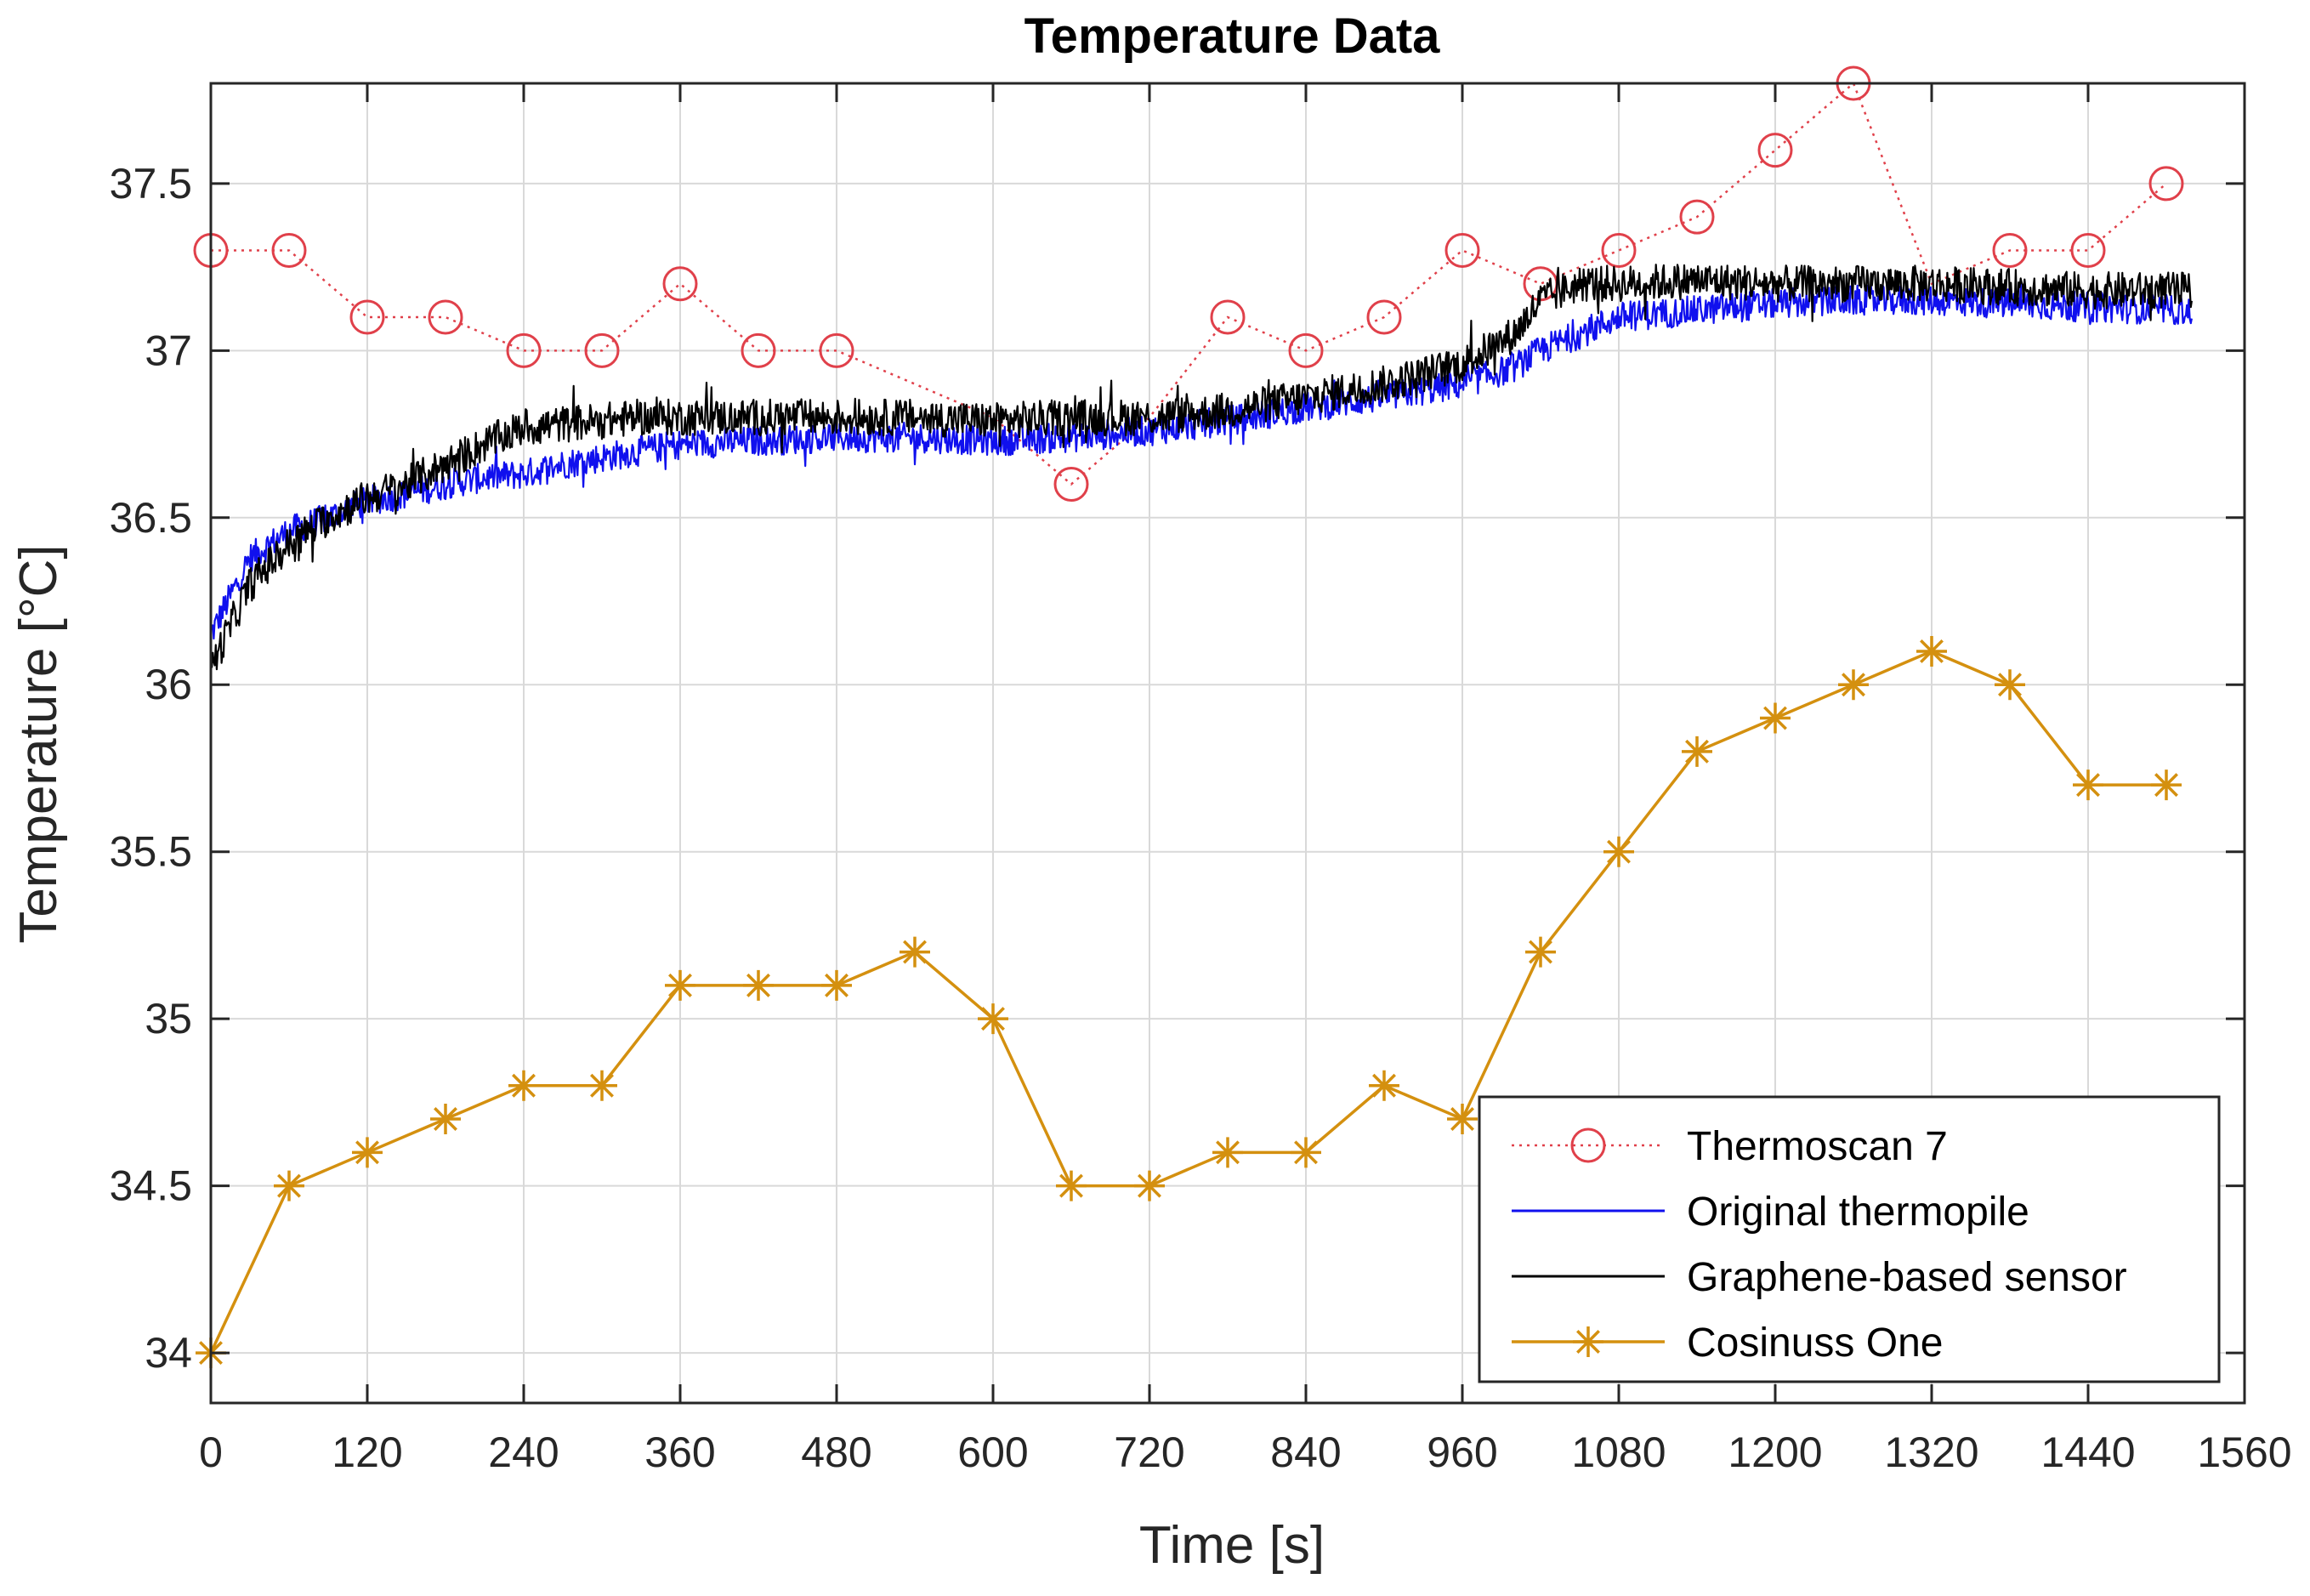 The image size is (2310, 1596). I want to click on legend-entry: Thermoscan 7, so click(1730, 1146).